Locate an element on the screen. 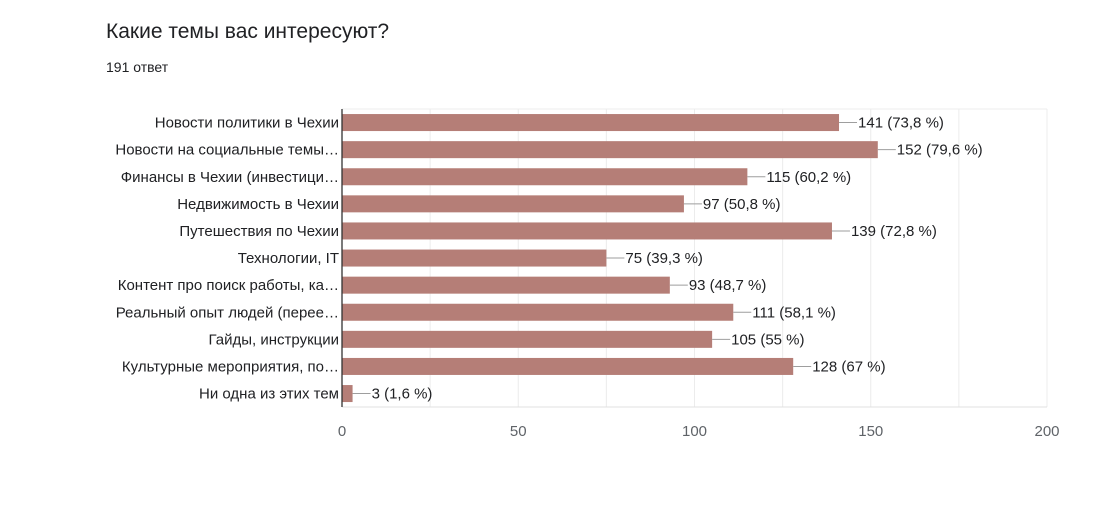  chart-title: Какие темы вас интересуют? is located at coordinates (248, 31).